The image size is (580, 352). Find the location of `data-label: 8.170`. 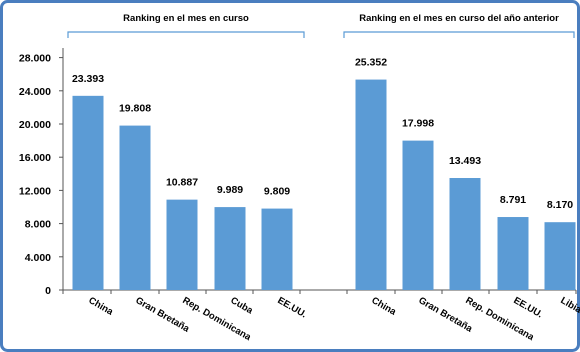

data-label: 8.170 is located at coordinates (560, 205).